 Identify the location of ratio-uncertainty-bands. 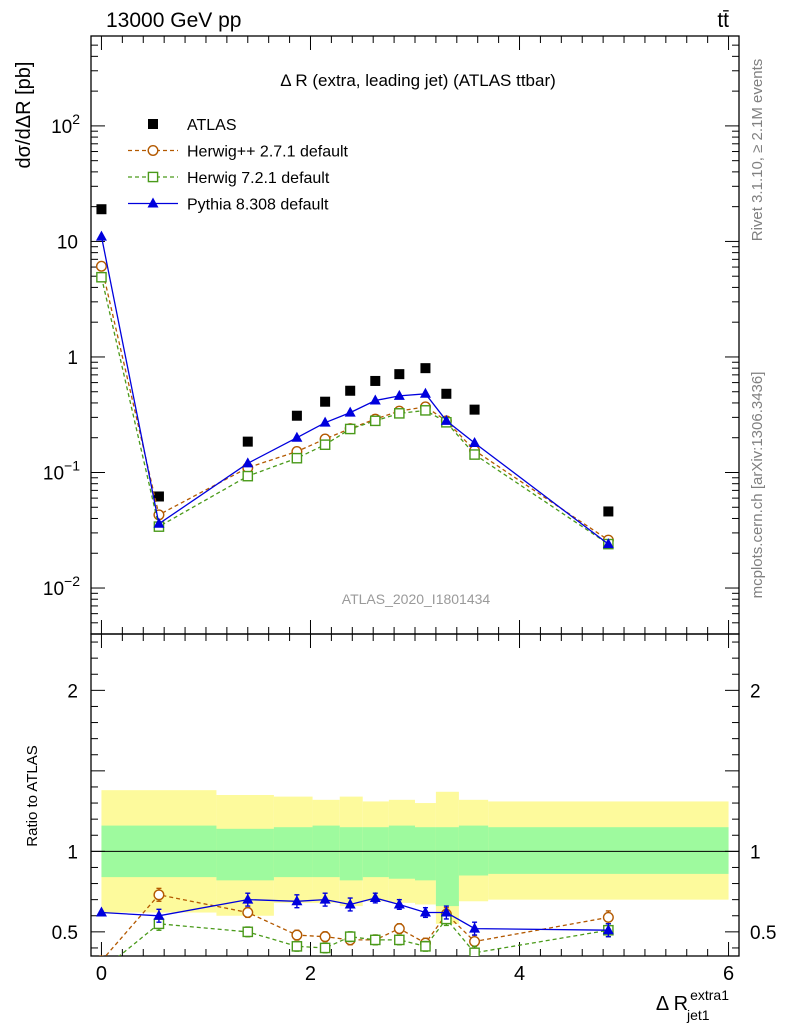
(415, 857).